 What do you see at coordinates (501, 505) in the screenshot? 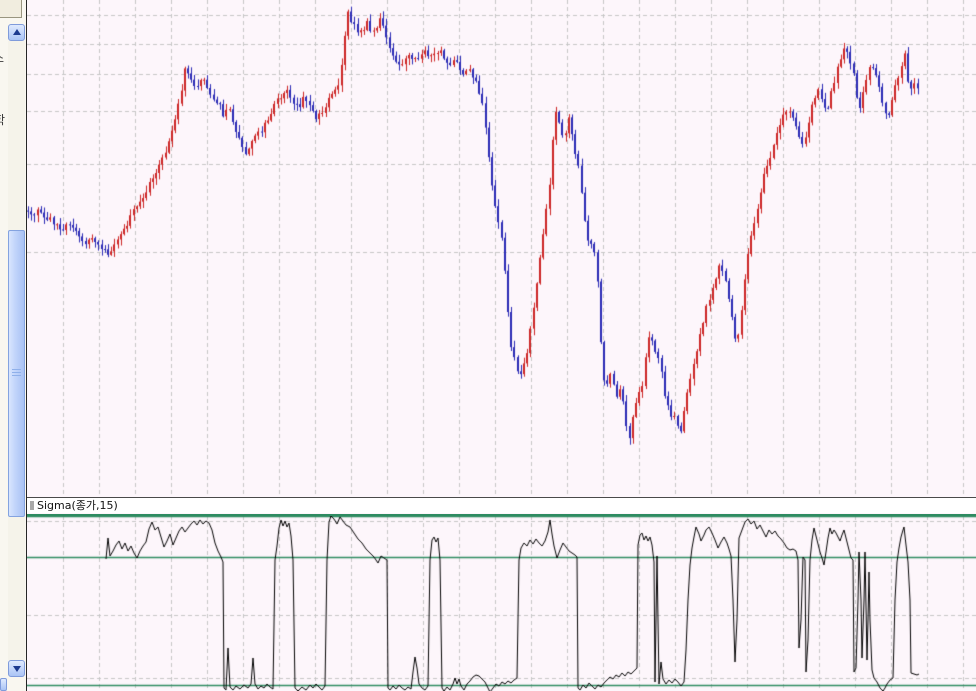
I see `sigma-indicator-header: Sigma(종가,15)` at bounding box center [501, 505].